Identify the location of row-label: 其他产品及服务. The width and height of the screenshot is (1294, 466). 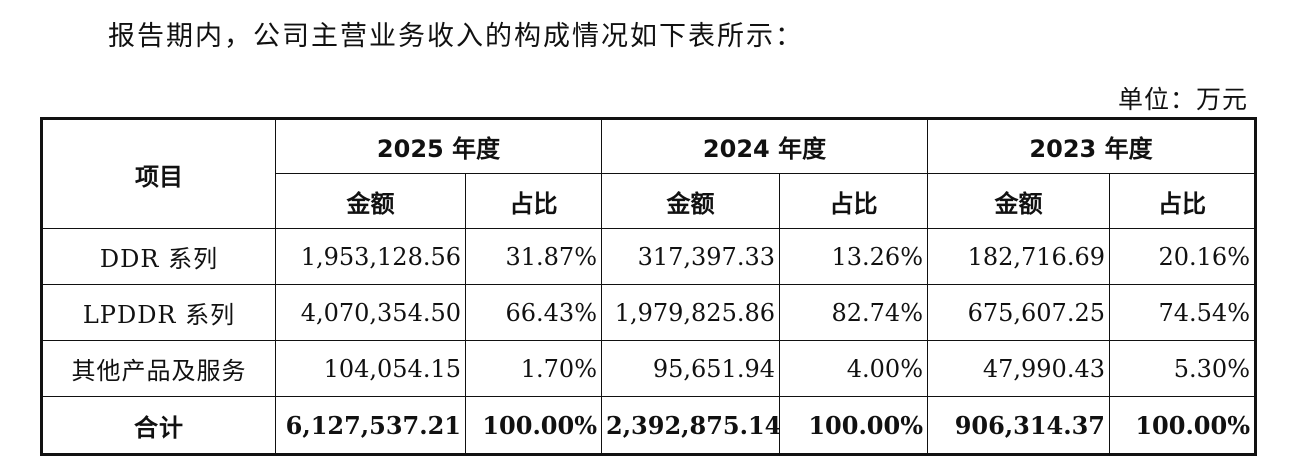
(158, 368).